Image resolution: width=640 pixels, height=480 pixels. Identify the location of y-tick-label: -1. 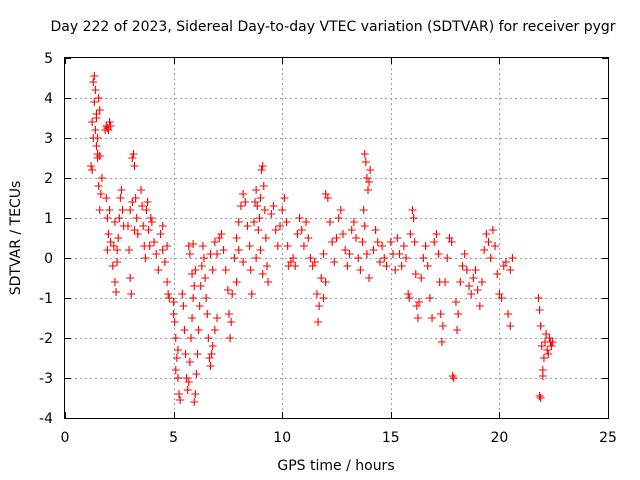
(46, 299).